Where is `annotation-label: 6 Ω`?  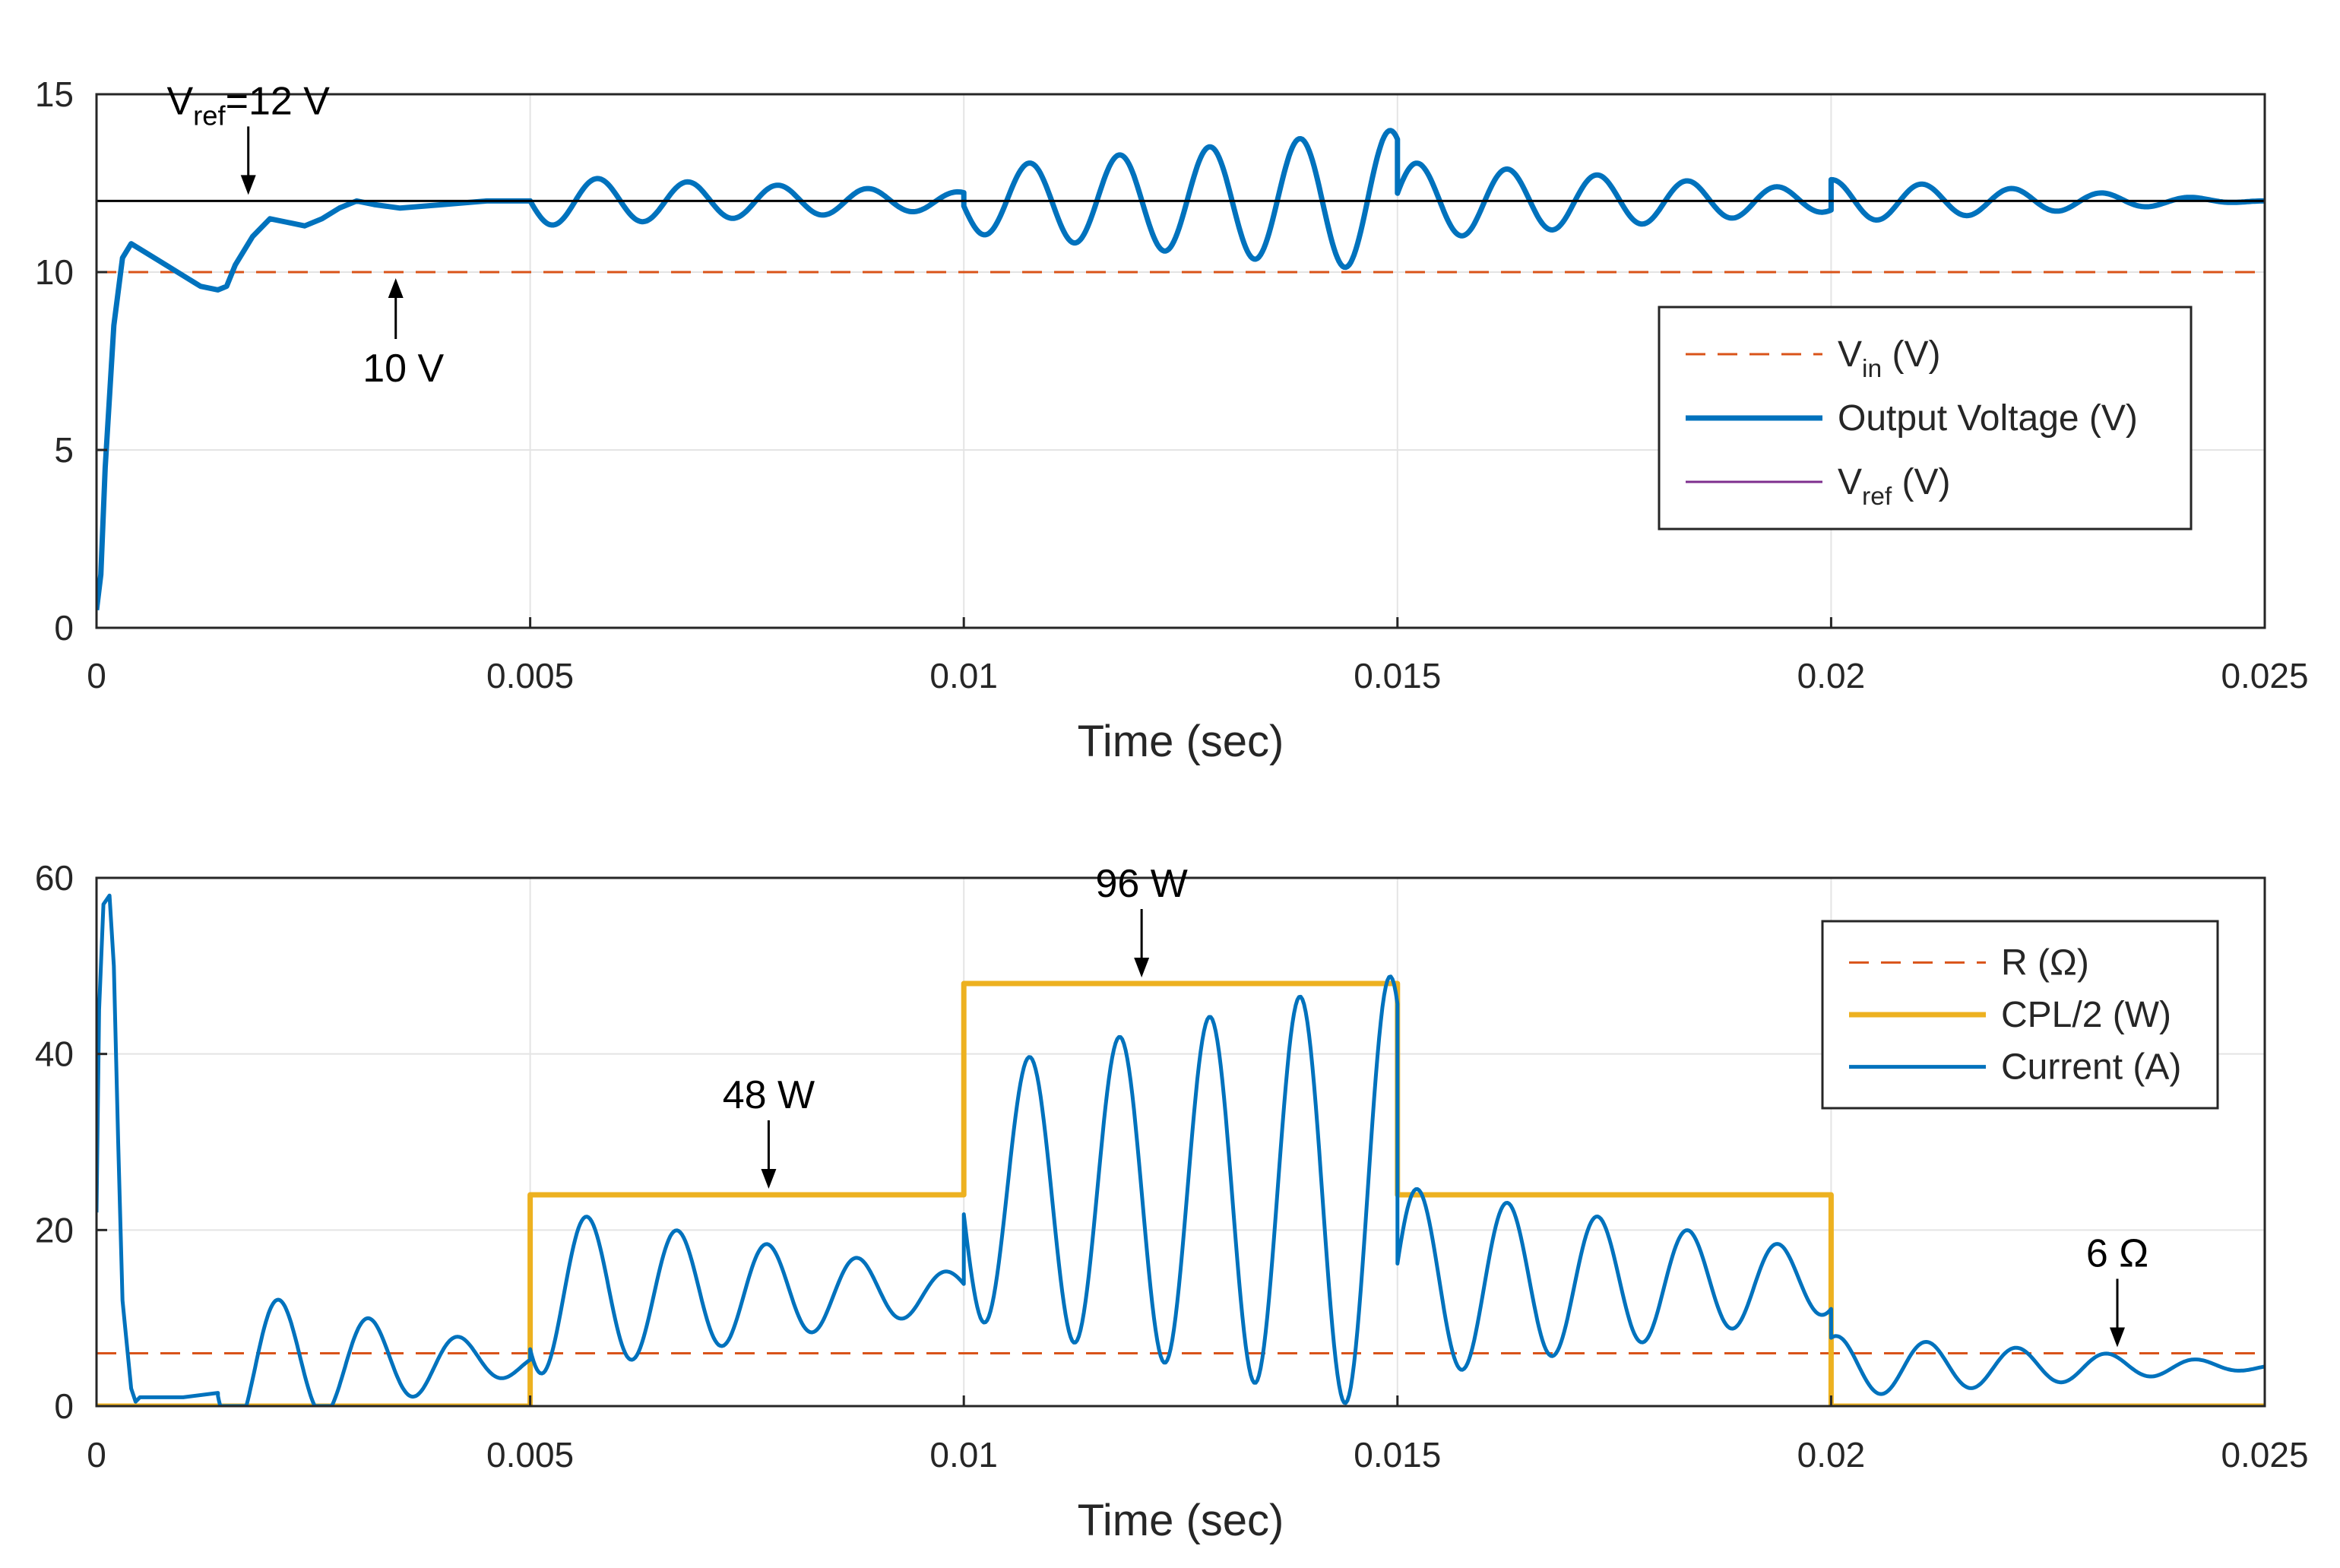
annotation-label: 6 Ω is located at coordinates (2117, 1254).